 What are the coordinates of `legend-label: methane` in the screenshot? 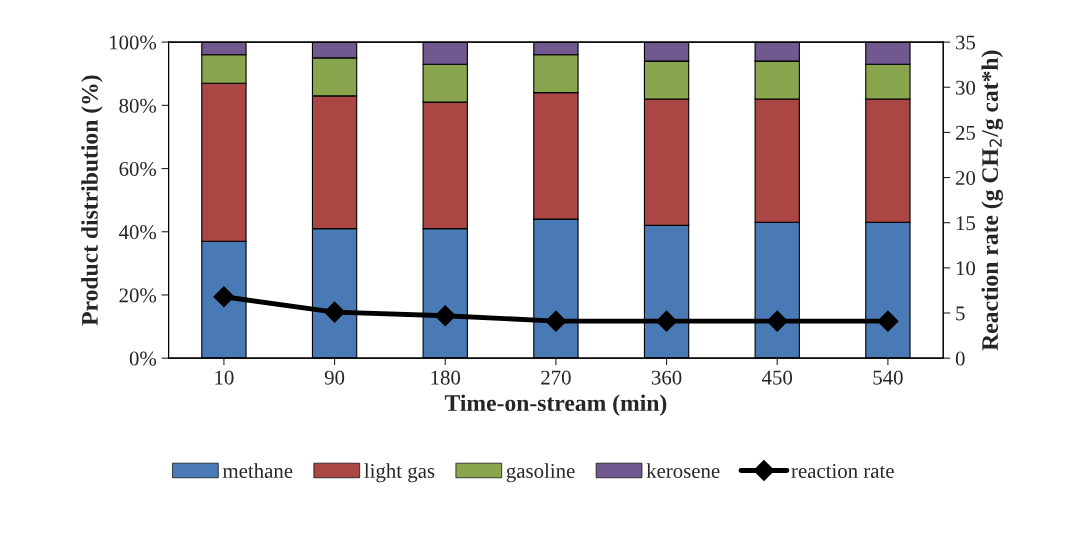 It's located at (257, 470).